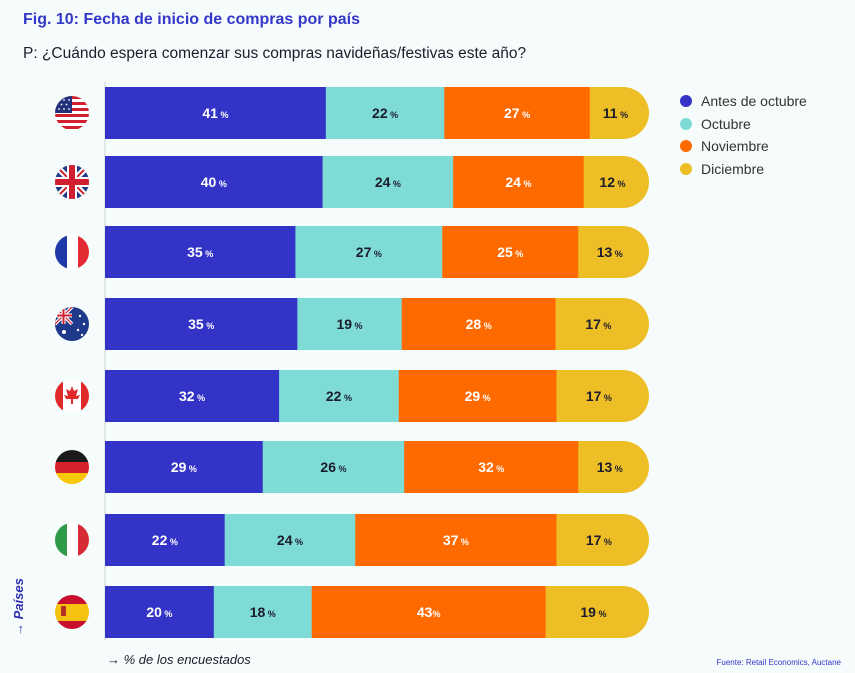 The image size is (855, 673). I want to click on legend-item: Noviembre, so click(743, 146).